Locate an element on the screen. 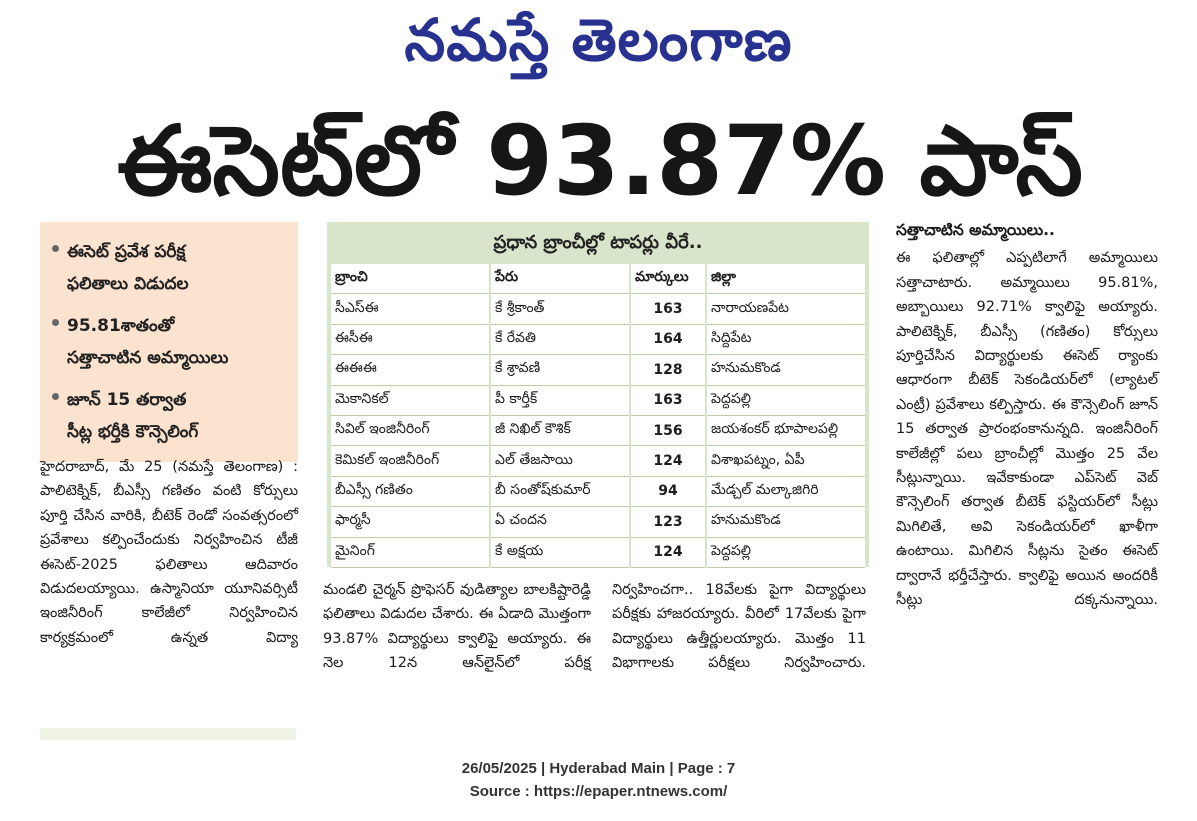 The height and width of the screenshot is (821, 1197). table-row: ఫార్మసీ ఏ చందన 123 హనుమకొండ is located at coordinates (598, 522).